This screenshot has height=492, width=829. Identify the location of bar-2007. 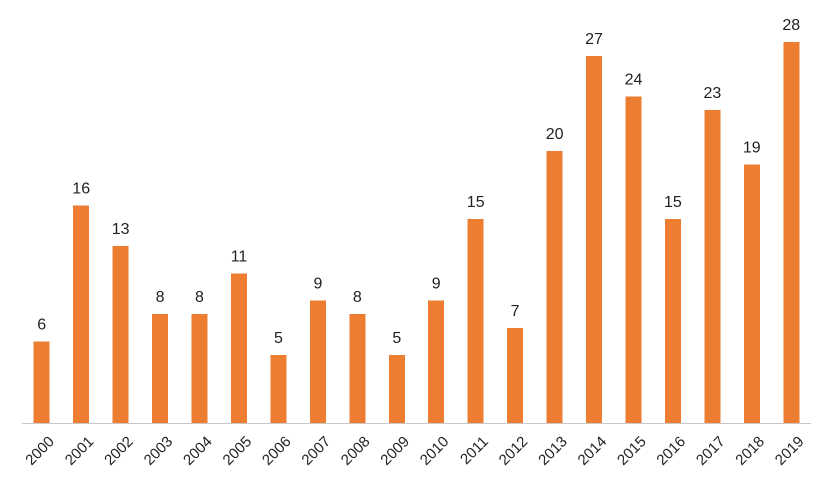
(317, 361).